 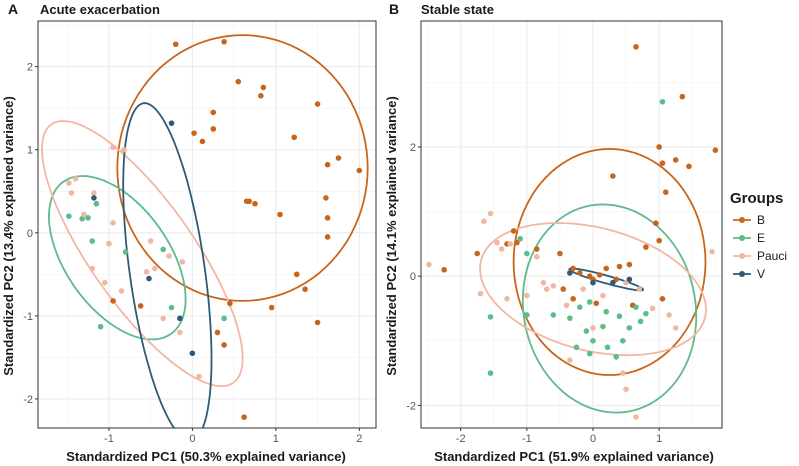 I want to click on y-tick-label: 0, so click(x=413, y=277).